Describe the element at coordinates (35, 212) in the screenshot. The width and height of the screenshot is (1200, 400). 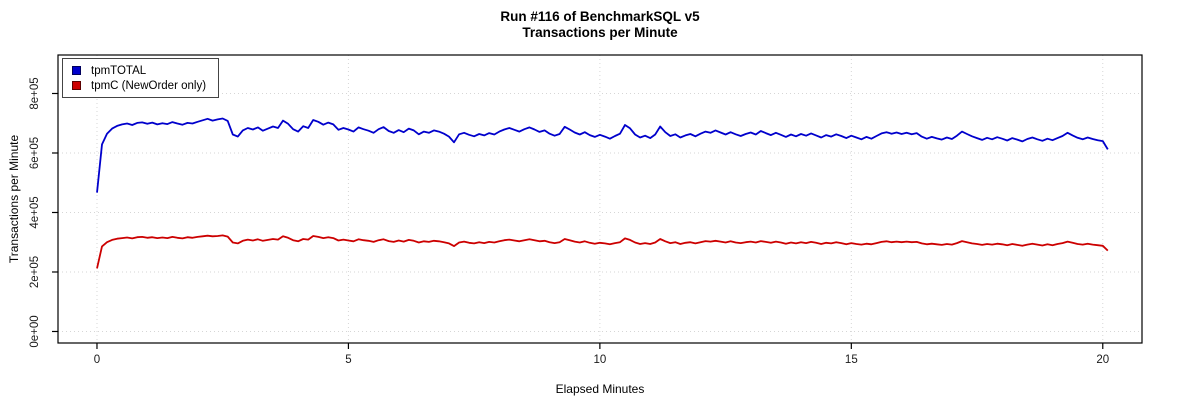
I see `y-tick-label: 4e+05` at that location.